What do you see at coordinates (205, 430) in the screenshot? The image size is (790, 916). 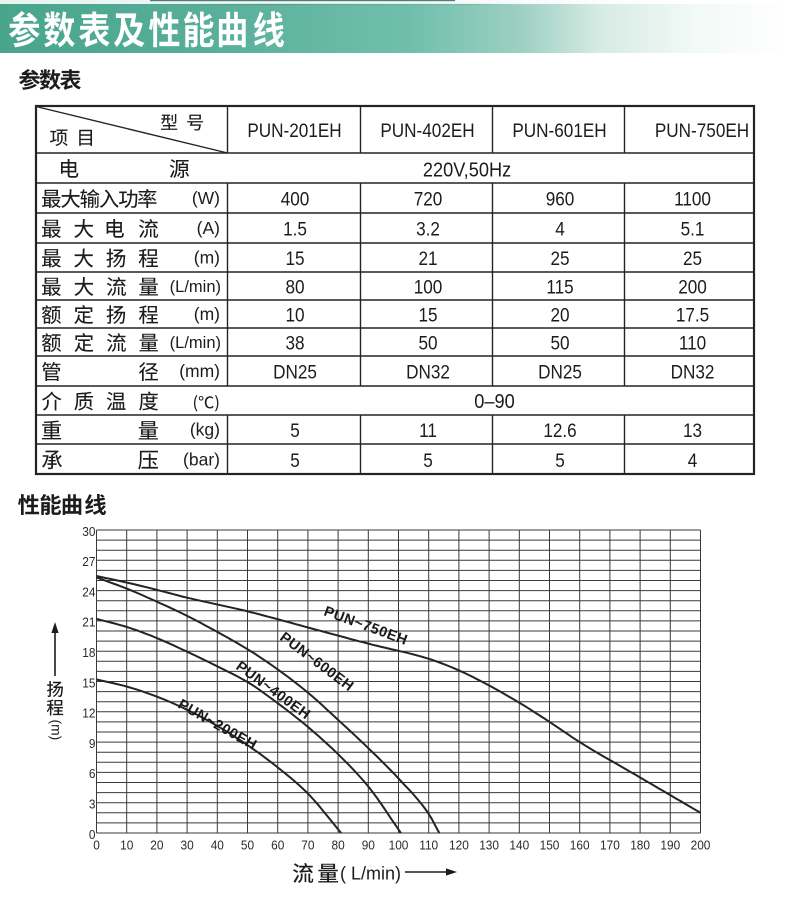 I see `svg-text: (kg)` at bounding box center [205, 430].